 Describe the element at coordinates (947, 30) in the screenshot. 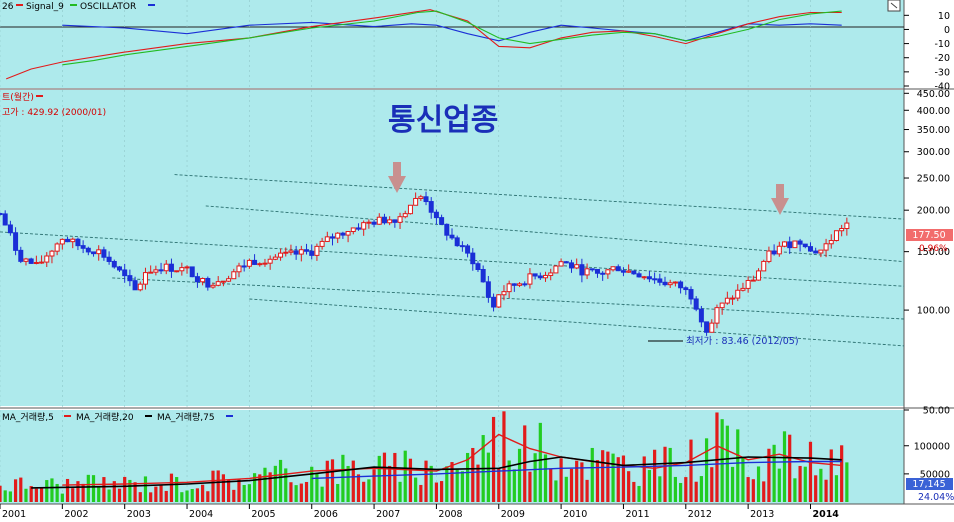

I see `oscillator-tick-label: 0` at that location.